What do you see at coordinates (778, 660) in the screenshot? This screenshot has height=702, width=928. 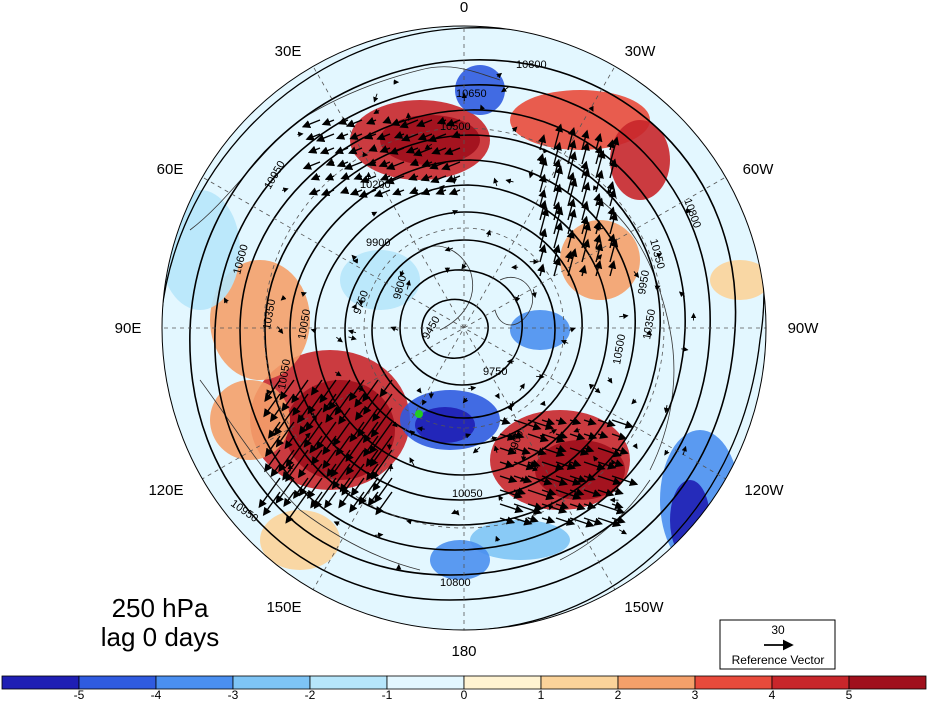 I see `reference-vector-label: Reference Vector` at bounding box center [778, 660].